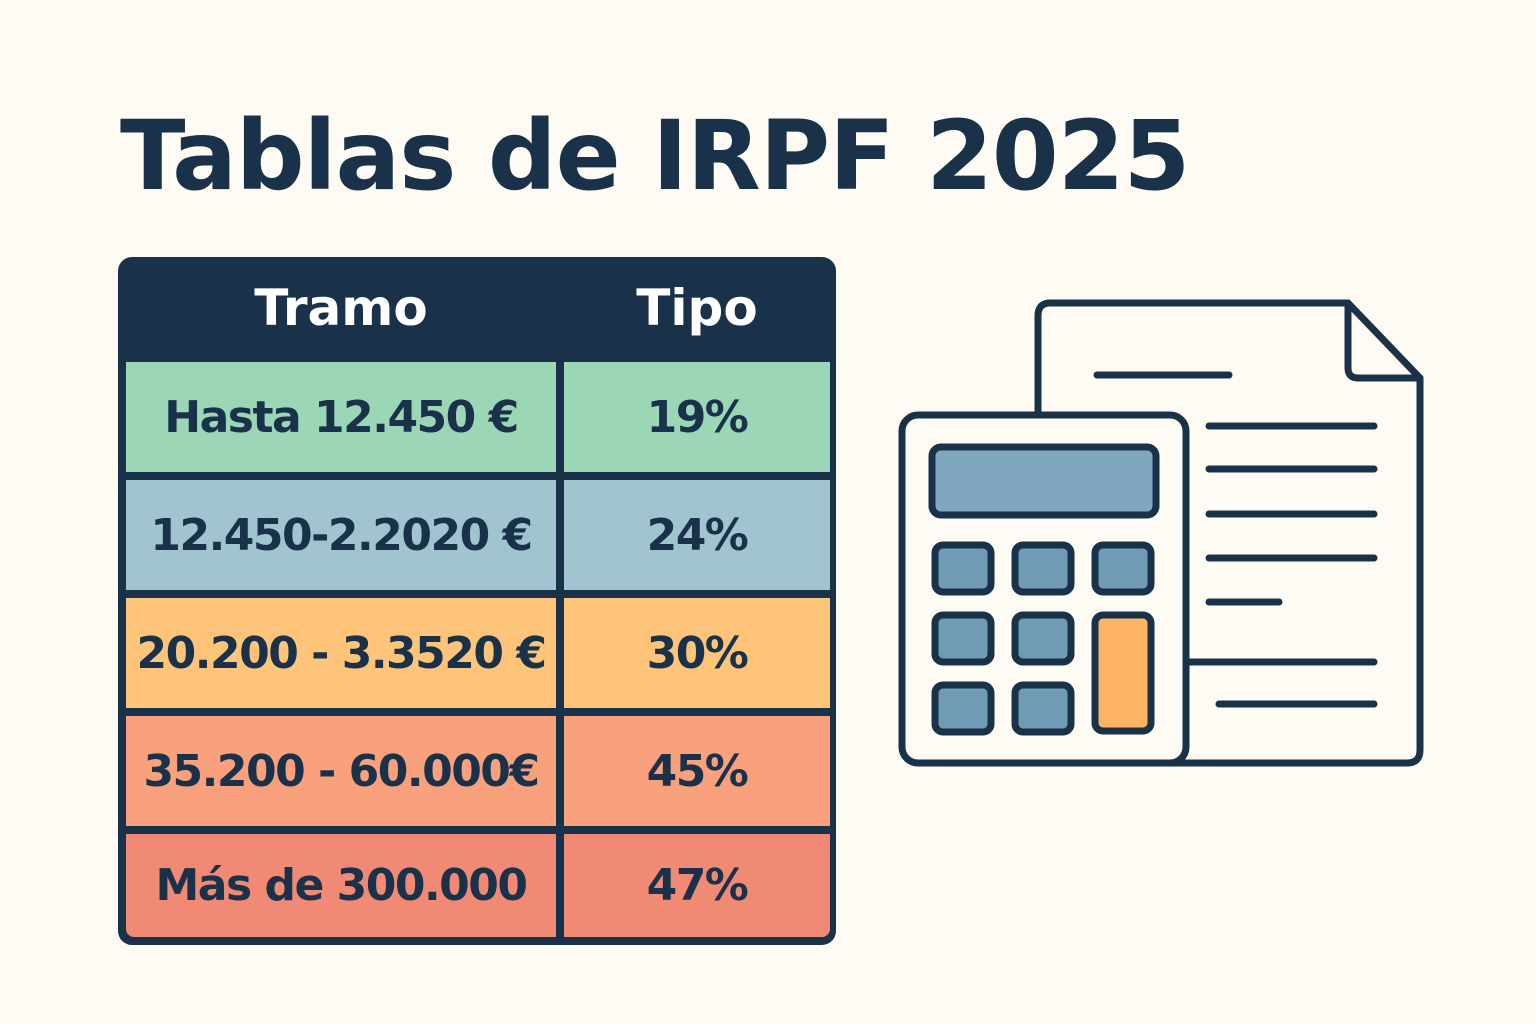 This screenshot has height=1024, width=1536. Describe the element at coordinates (341, 308) in the screenshot. I see `header-tramo: Tramo` at that location.